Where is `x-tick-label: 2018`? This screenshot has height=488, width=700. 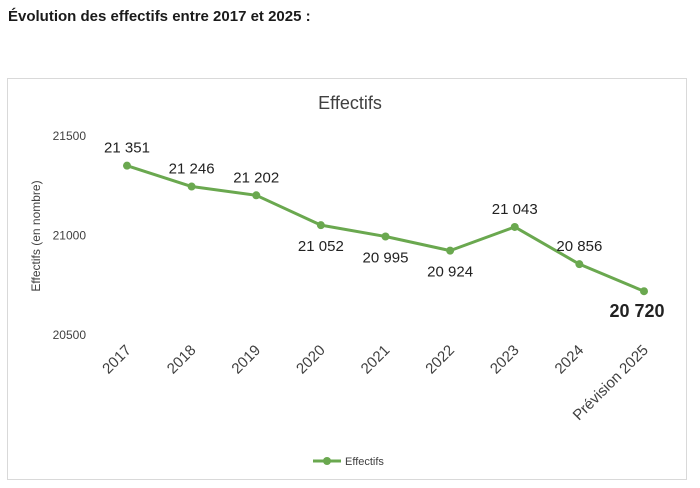 x-tick-label: 2018 is located at coordinates (182, 360).